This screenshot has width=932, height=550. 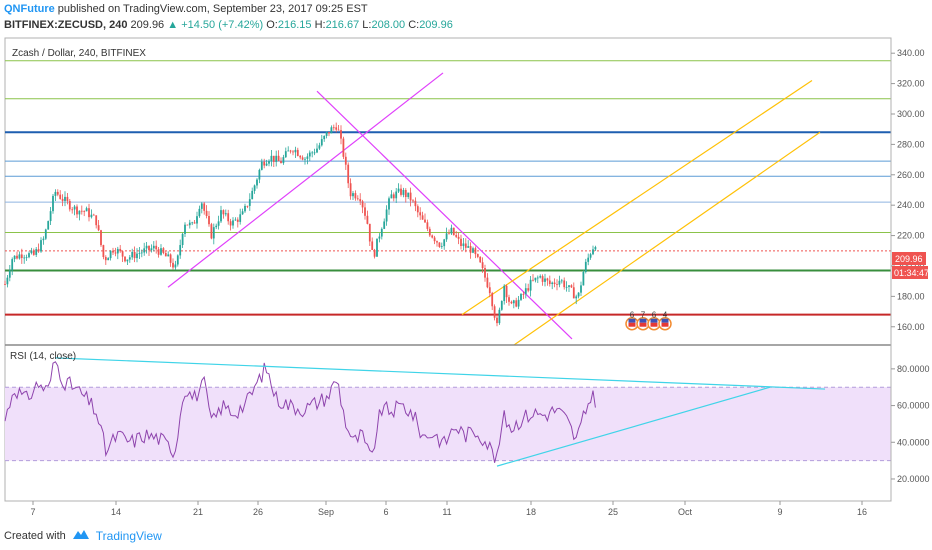 I want to click on tradingview-link: TradingView, so click(x=128, y=535).